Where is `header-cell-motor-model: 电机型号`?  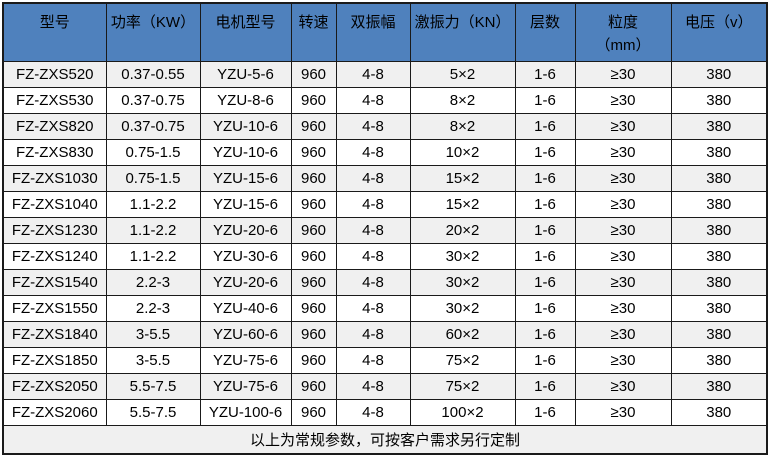
header-cell-motor-model: 电机型号 is located at coordinates (245, 32).